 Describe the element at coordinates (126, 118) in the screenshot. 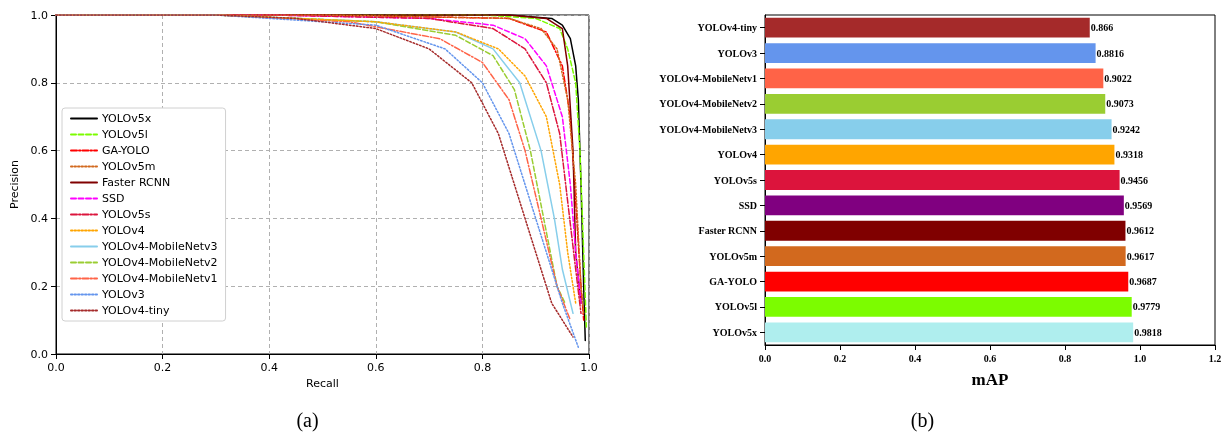

I see `legend-label: YOLOv5x` at that location.